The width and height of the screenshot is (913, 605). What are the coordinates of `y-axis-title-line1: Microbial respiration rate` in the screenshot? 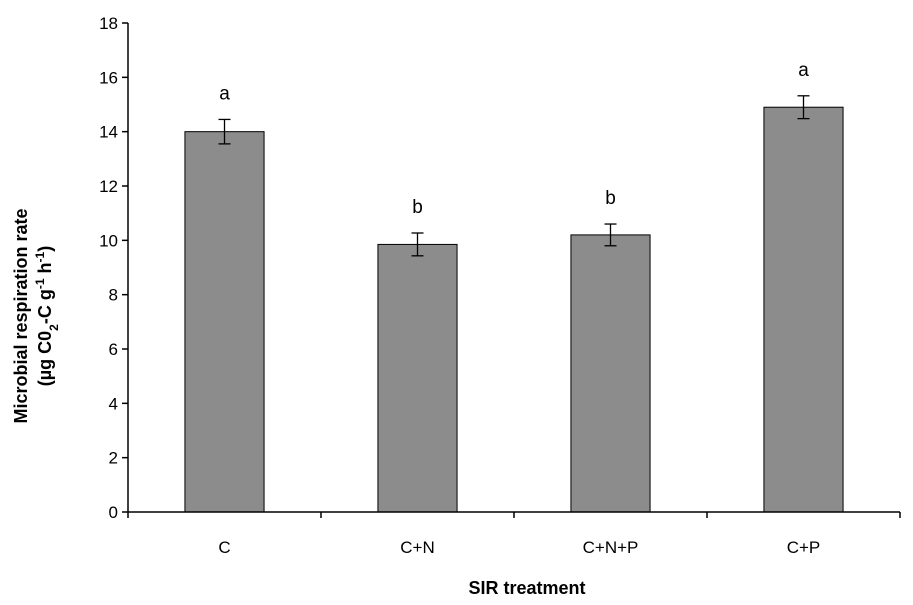 It's located at (21, 315).